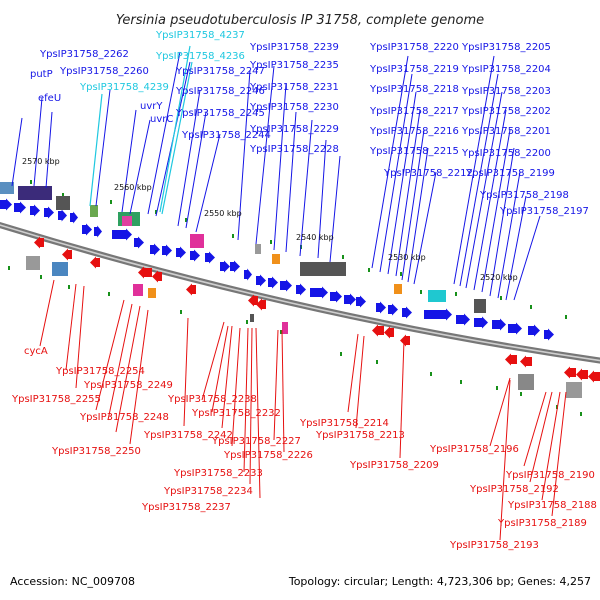 This screenshot has height=600, width=600. I want to click on top-gene-label: YpsIP31758_2202, so click(506, 111).